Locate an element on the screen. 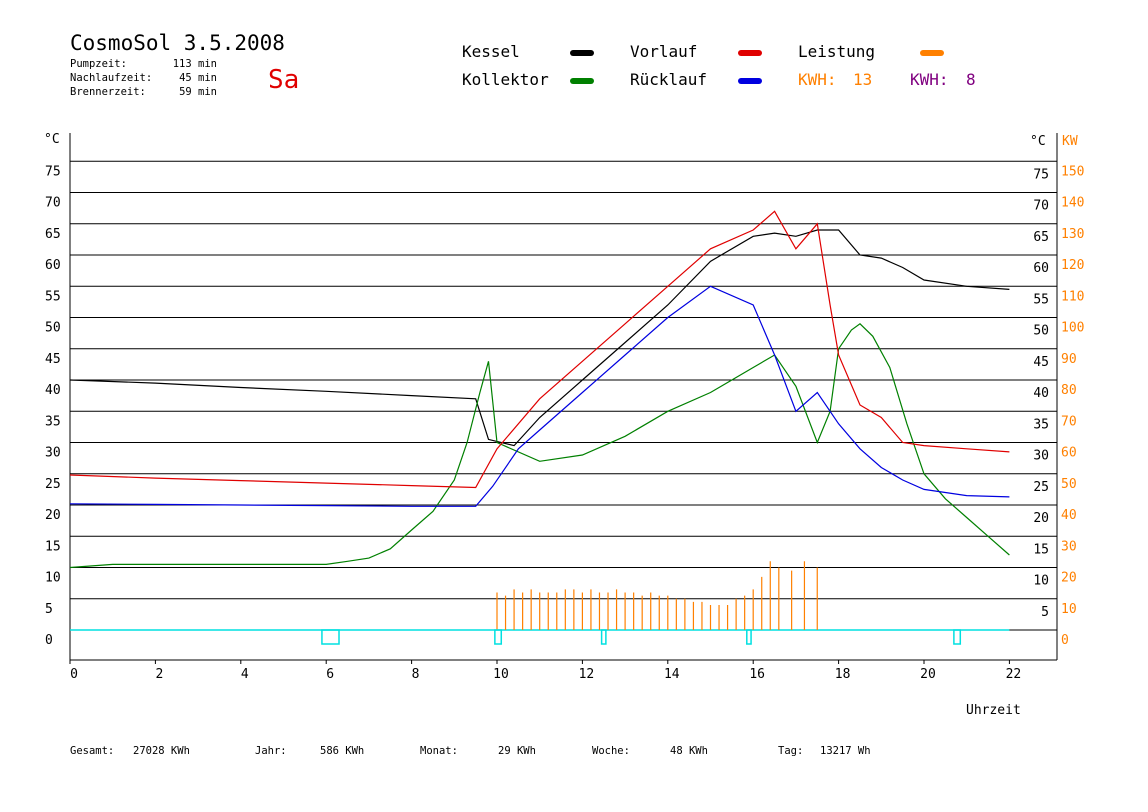 Image resolution: width=1148 pixels, height=812 pixels. y-tick-power: 40 is located at coordinates (1069, 515).